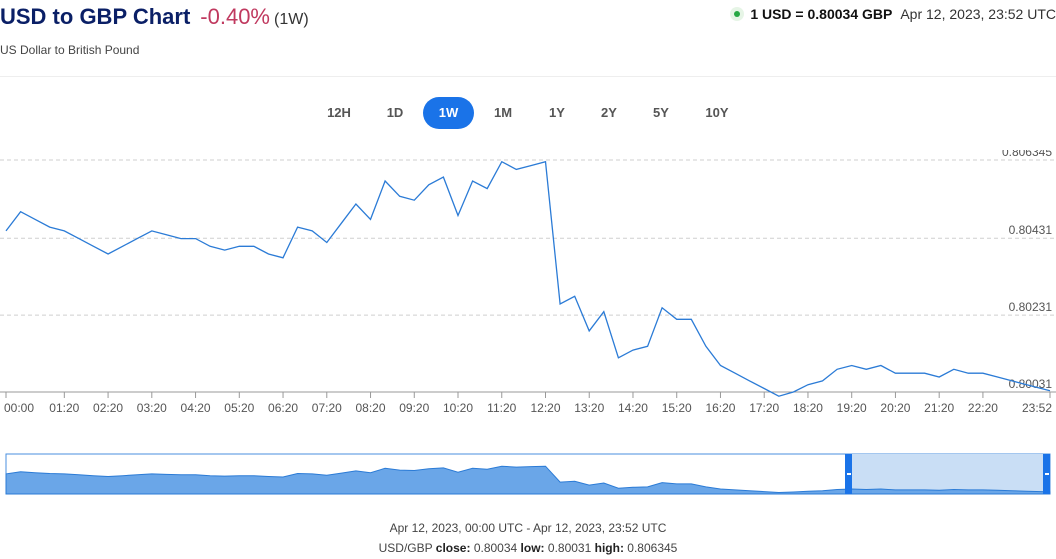 The height and width of the screenshot is (559, 1056). I want to click on high-label: high:, so click(609, 548).